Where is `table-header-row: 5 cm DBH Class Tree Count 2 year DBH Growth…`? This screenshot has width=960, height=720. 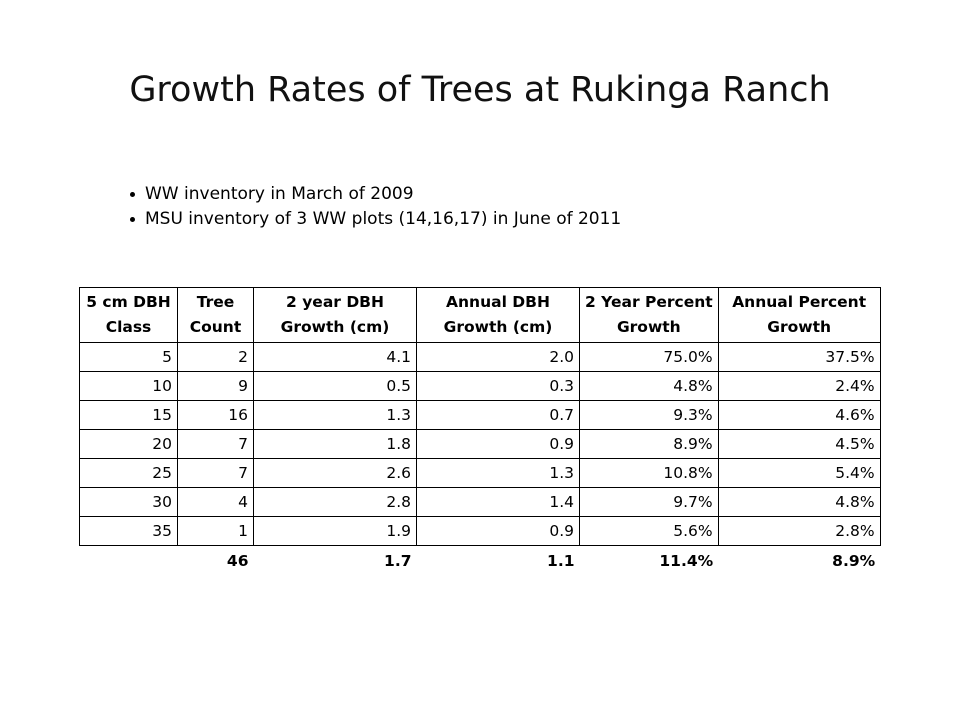 table-header-row: 5 cm DBH Class Tree Count 2 year DBH Growth… is located at coordinates (480, 315).